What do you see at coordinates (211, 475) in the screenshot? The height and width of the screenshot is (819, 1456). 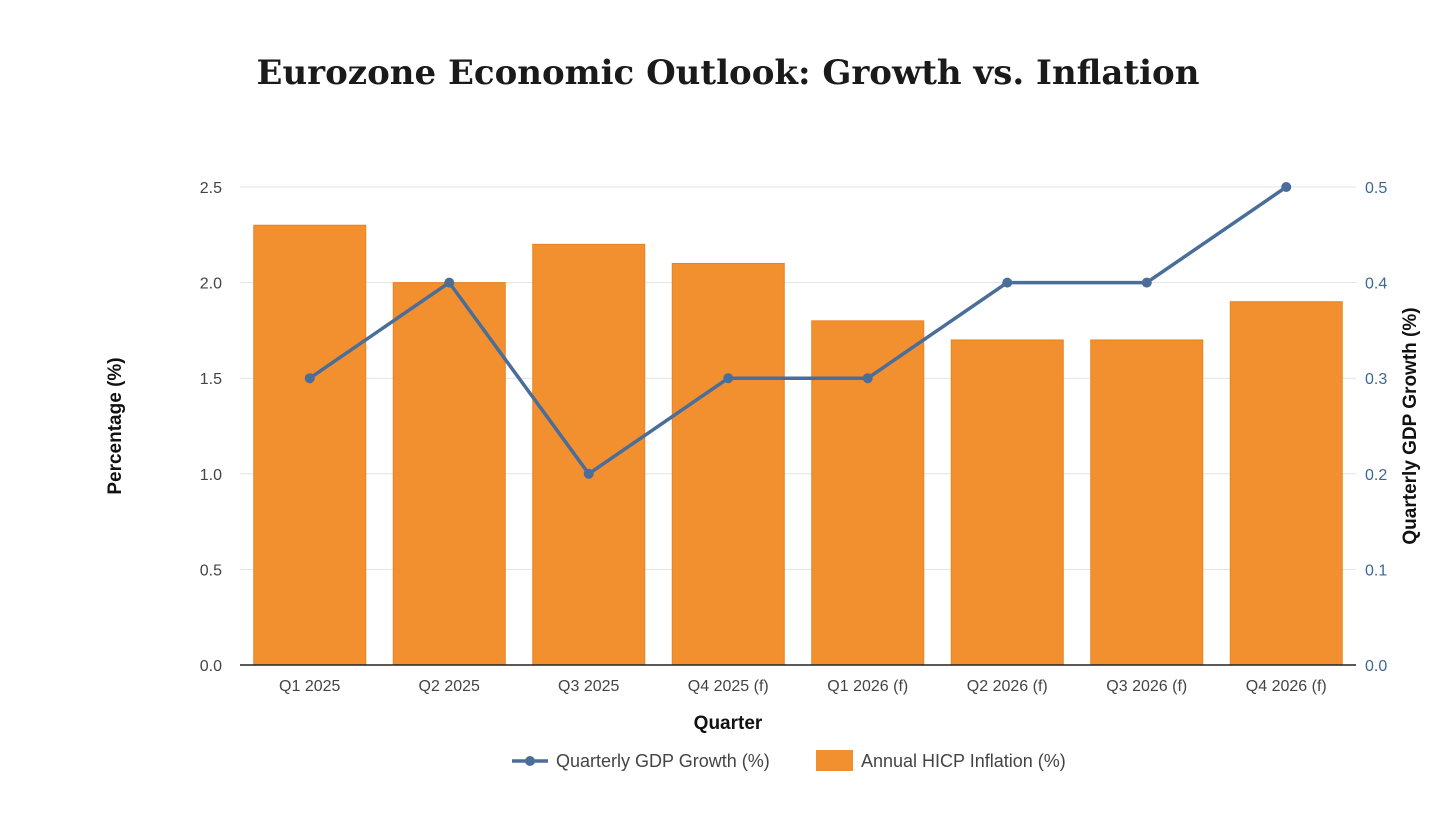 I see `left-y-tick-label: 1.0` at bounding box center [211, 475].